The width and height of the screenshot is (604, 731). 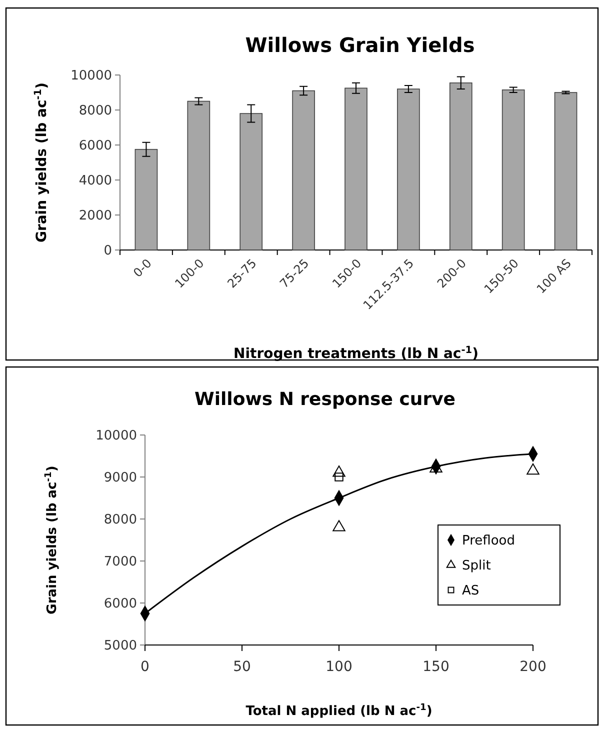 What do you see at coordinates (242, 667) in the screenshot?
I see `x-tick-label: 50` at bounding box center [242, 667].